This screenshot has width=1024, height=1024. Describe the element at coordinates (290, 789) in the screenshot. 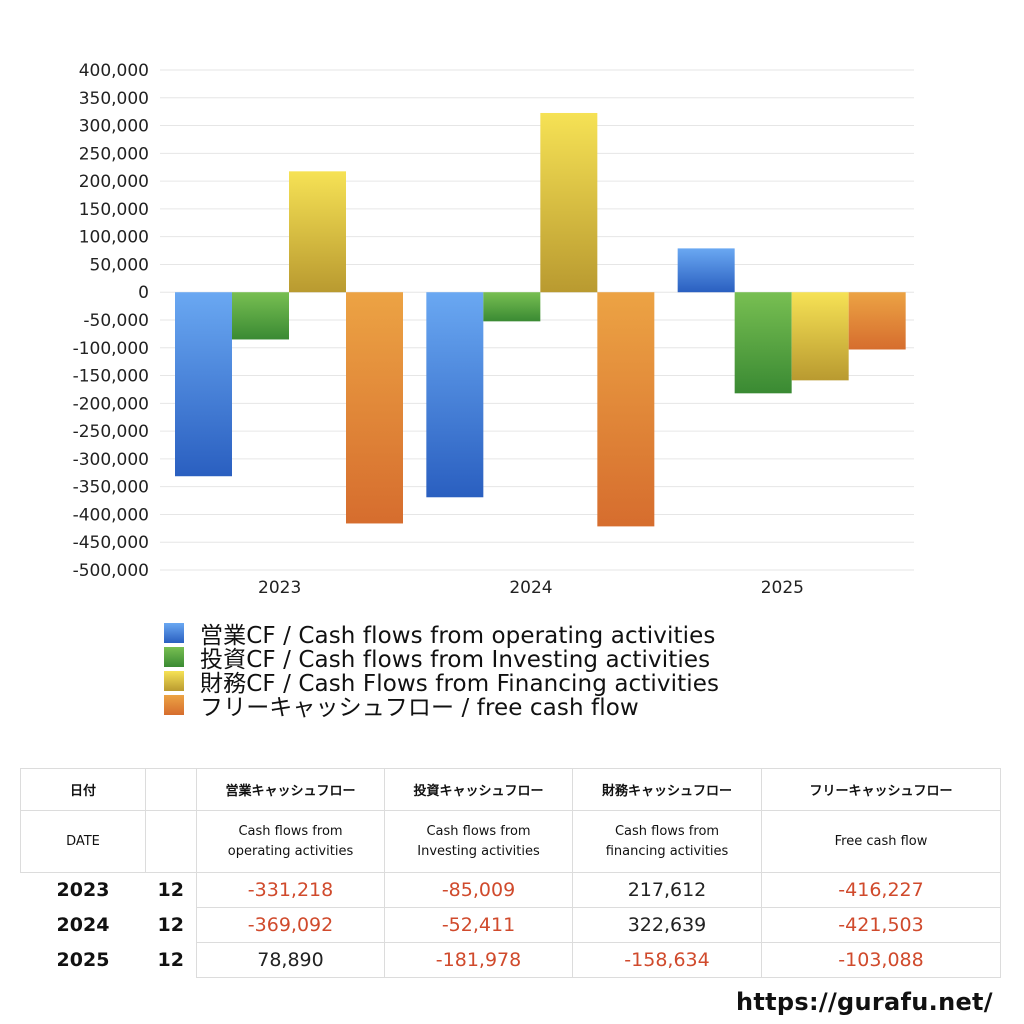

I see `header-op-jp: 営業キャッシュフロー` at that location.